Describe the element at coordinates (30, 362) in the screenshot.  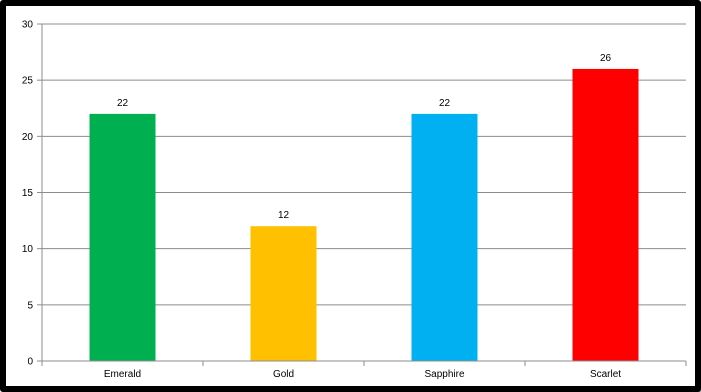
I see `y-tick-label-0: 0` at that location.